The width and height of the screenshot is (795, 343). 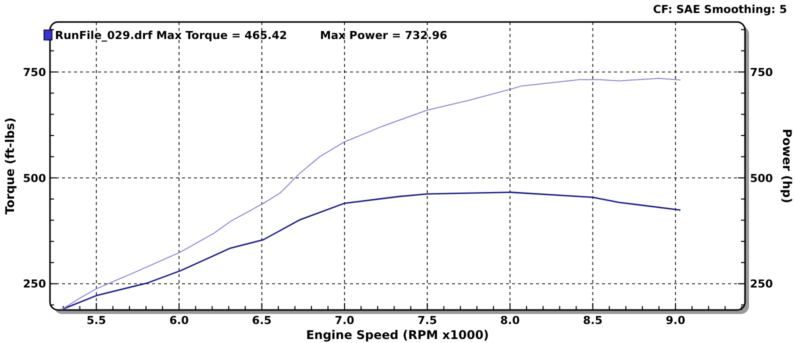 What do you see at coordinates (762, 284) in the screenshot?
I see `y2-tick-label: 250` at bounding box center [762, 284].